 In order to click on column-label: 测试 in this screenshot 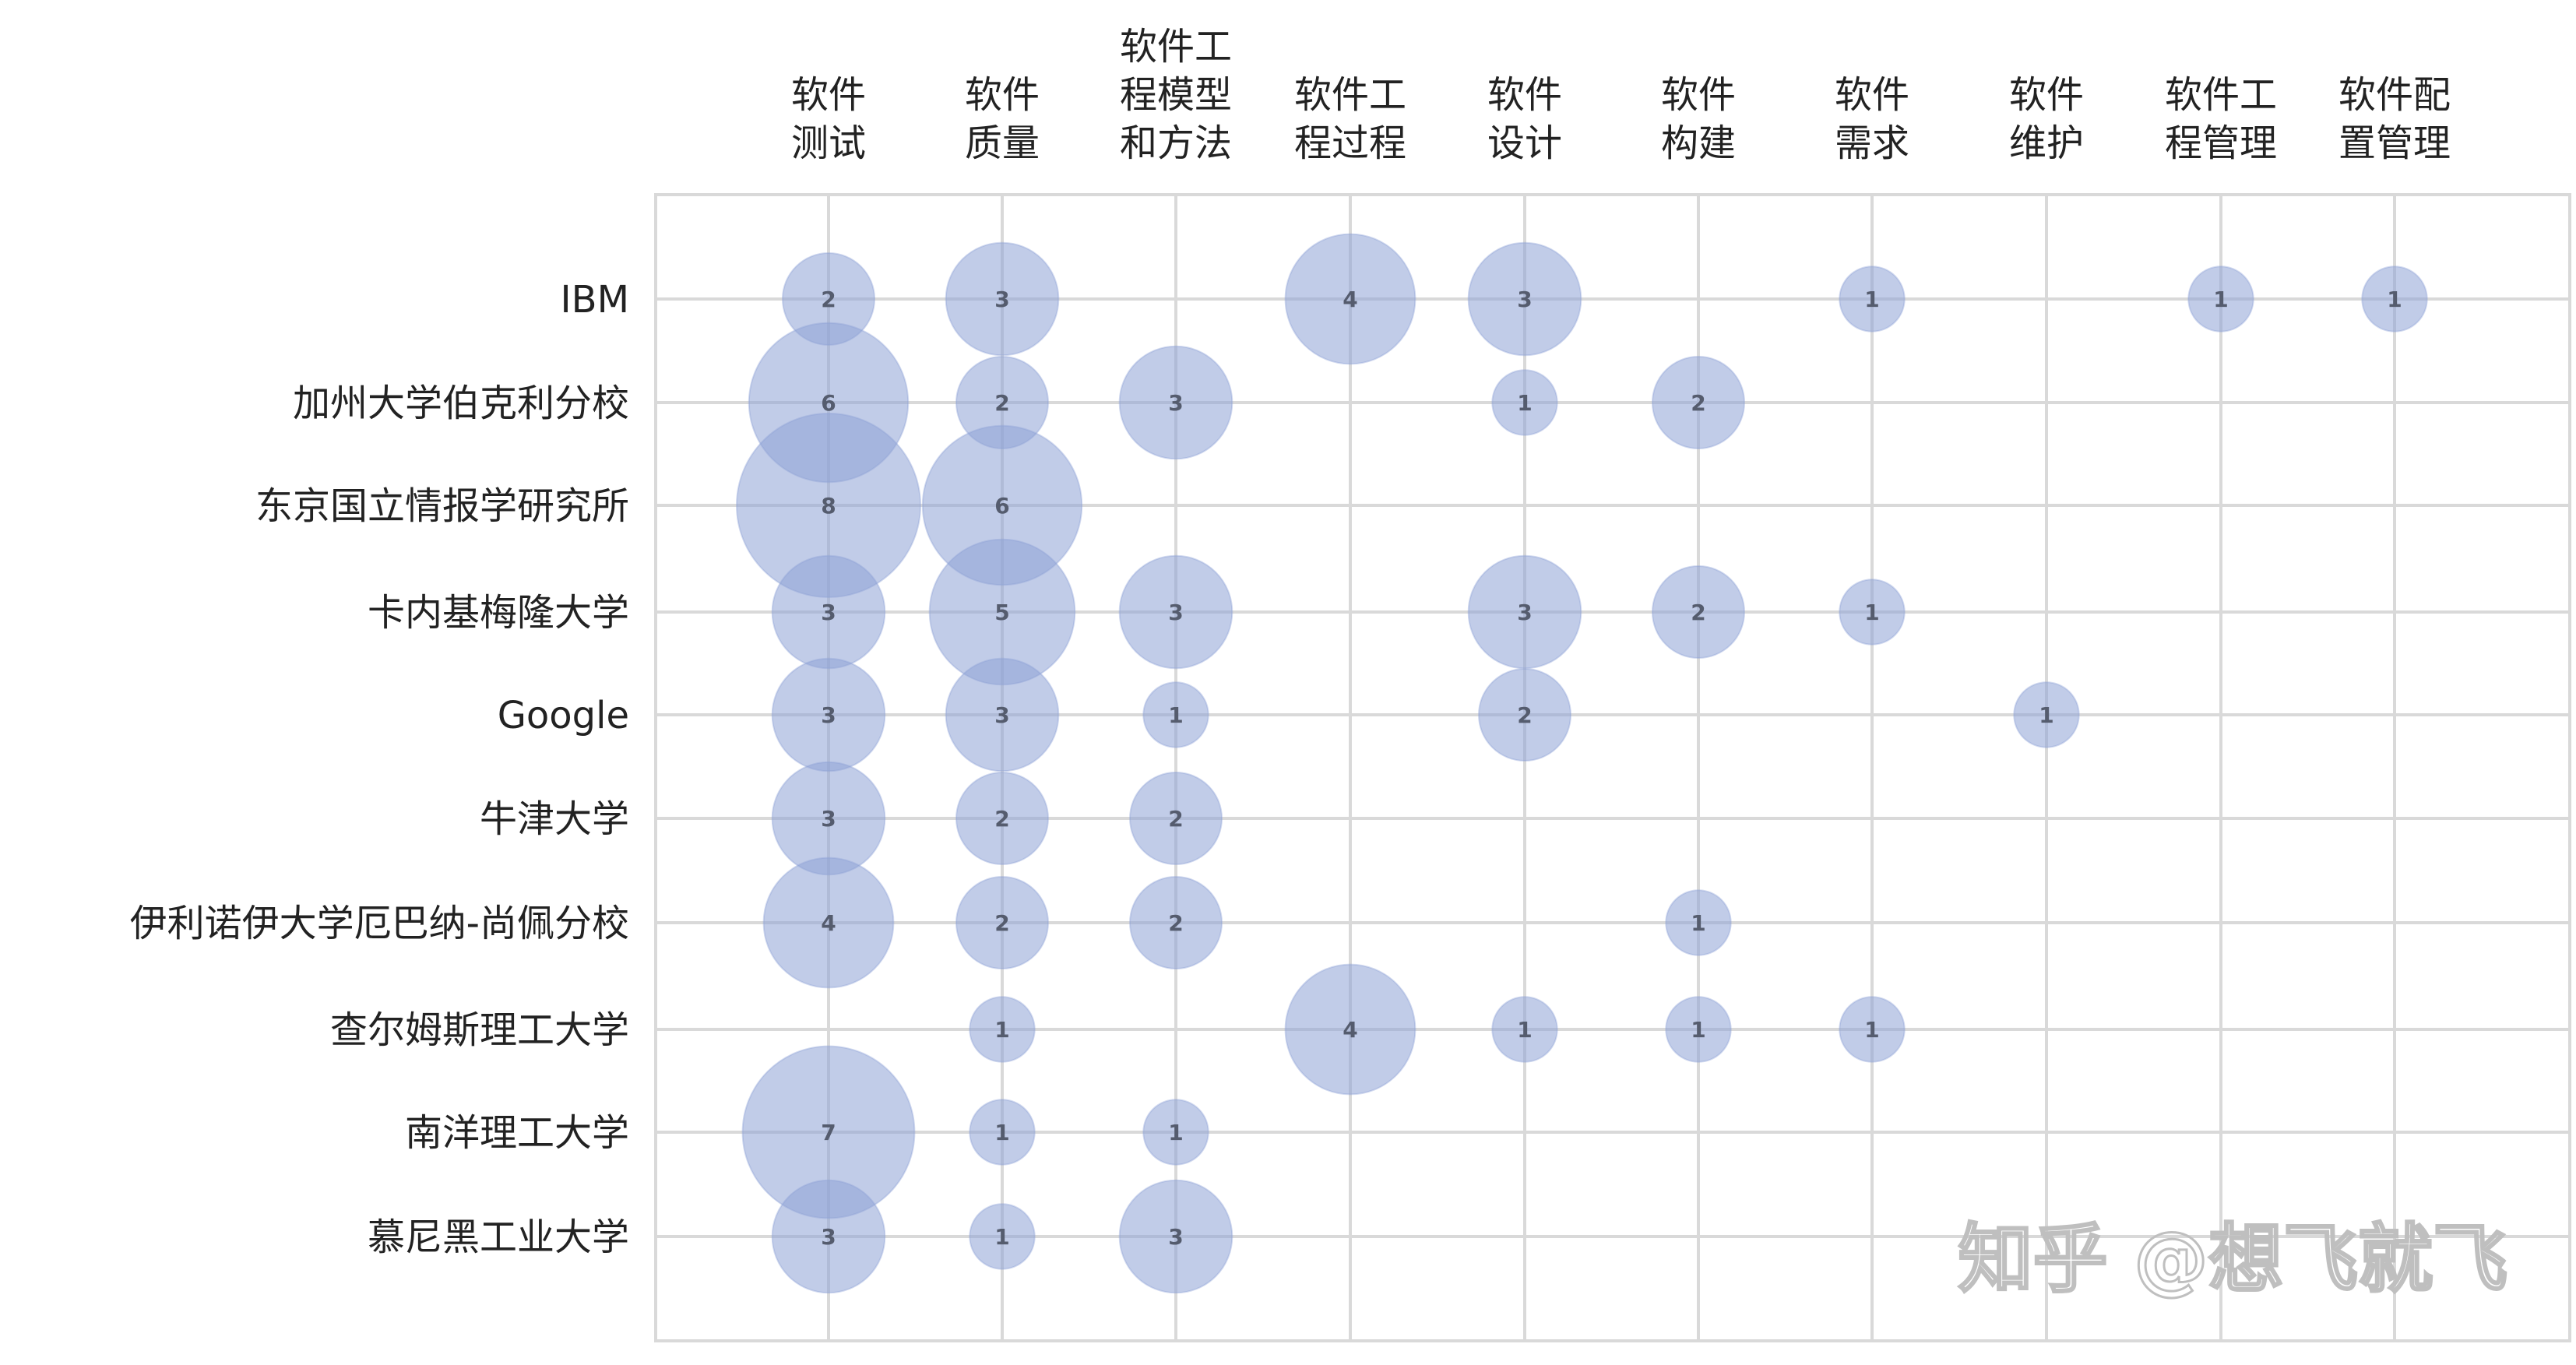, I will do `click(828, 143)`.